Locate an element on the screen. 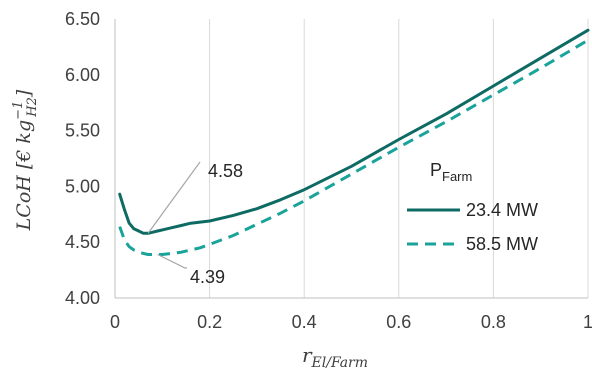  y-tick-label-6-50: 6.50 is located at coordinates (82, 19).